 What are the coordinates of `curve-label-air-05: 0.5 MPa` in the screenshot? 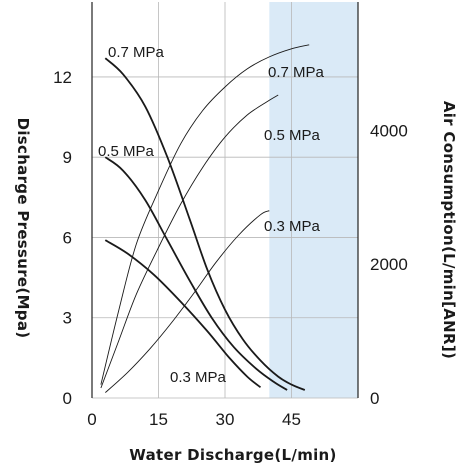 It's located at (292, 135).